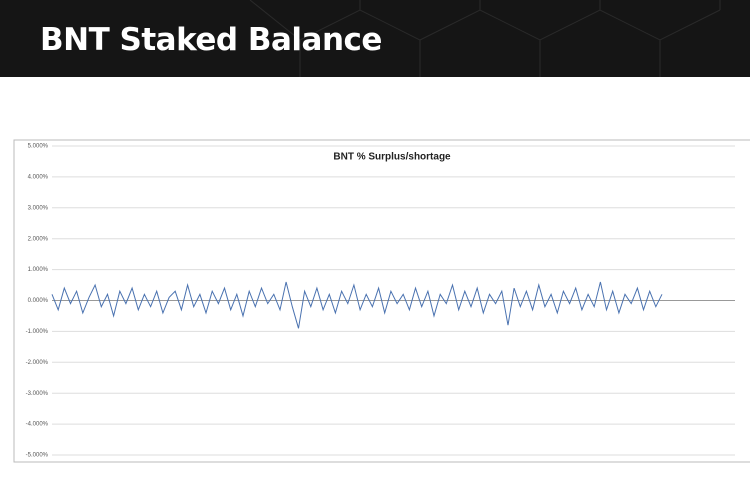 This screenshot has width=750, height=502. Describe the element at coordinates (37, 332) in the screenshot. I see `y-tick-label: -1.000%` at that location.